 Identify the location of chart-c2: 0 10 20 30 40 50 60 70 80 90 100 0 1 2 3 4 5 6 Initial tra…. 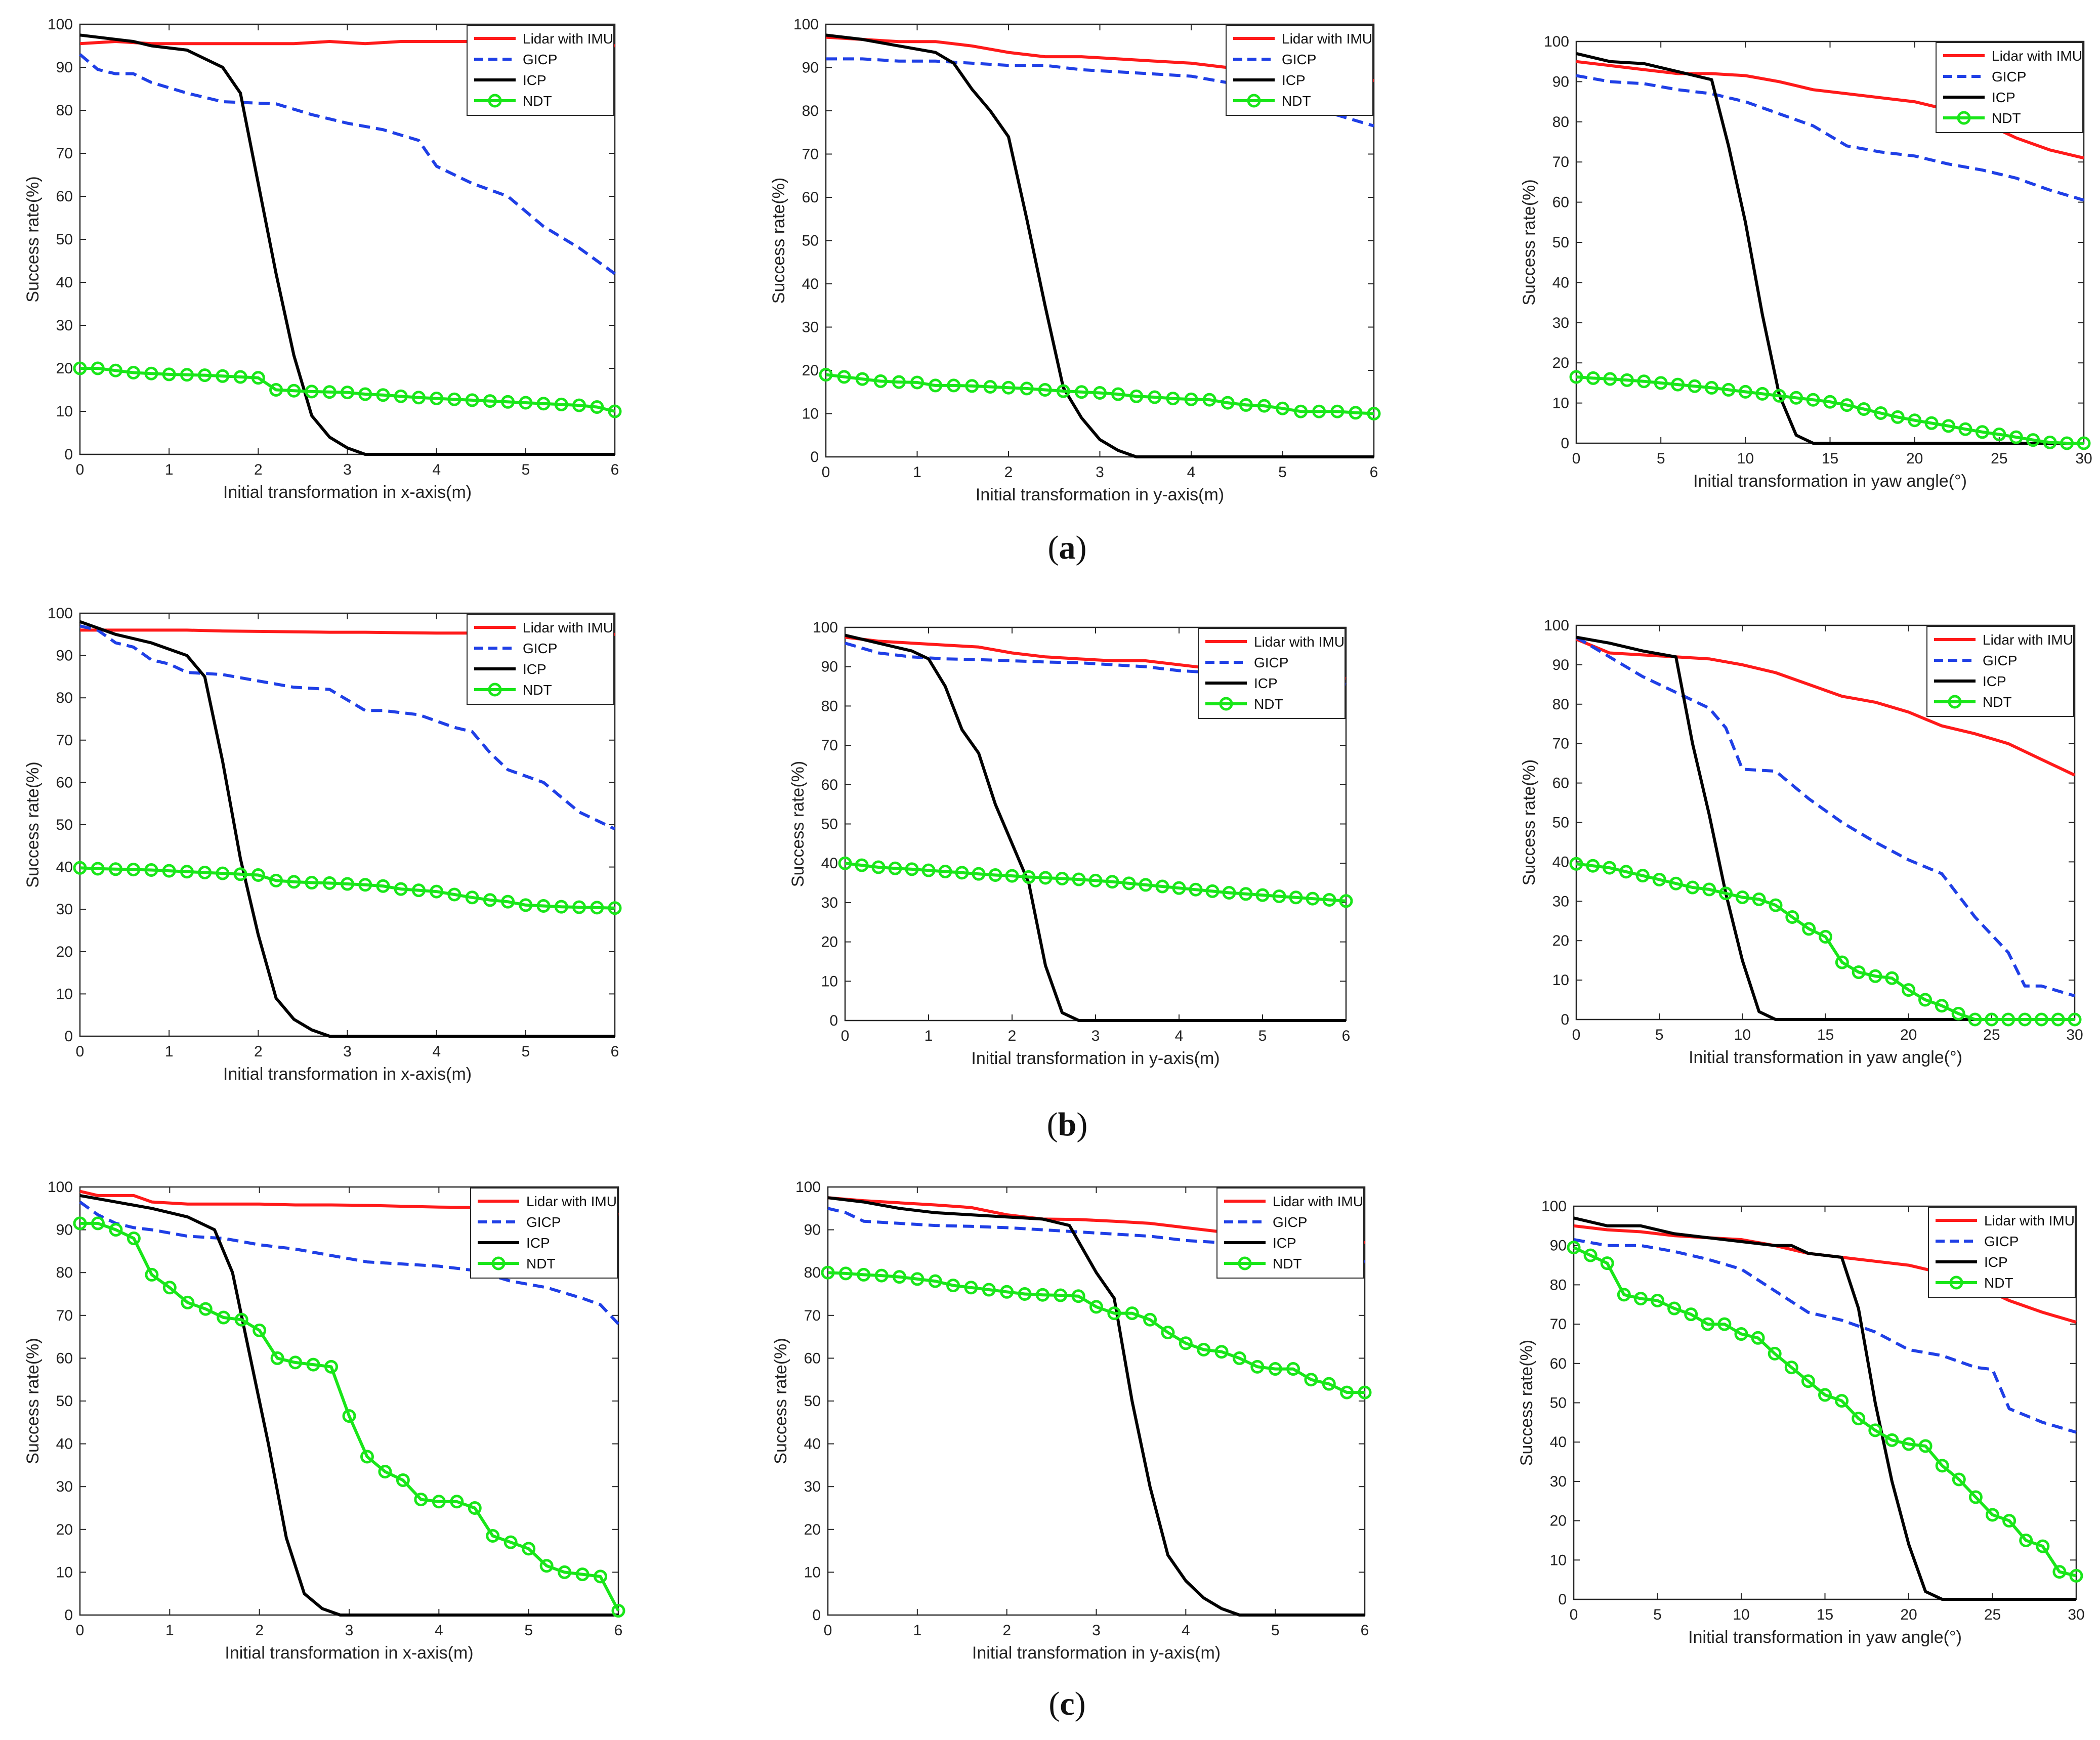
(1071, 1421).